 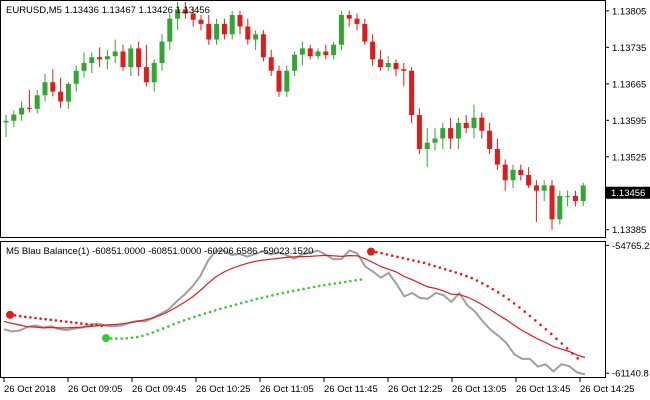 What do you see at coordinates (95, 389) in the screenshot?
I see `time-tick-label: 26 Oct 09:05` at bounding box center [95, 389].